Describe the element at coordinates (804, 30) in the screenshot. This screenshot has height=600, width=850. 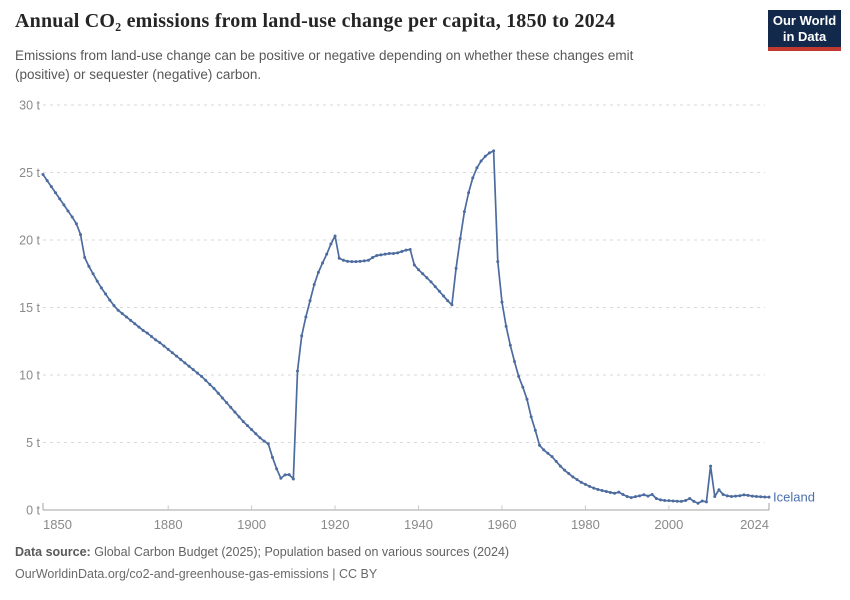
I see `owid-logo: Our World in Data` at that location.